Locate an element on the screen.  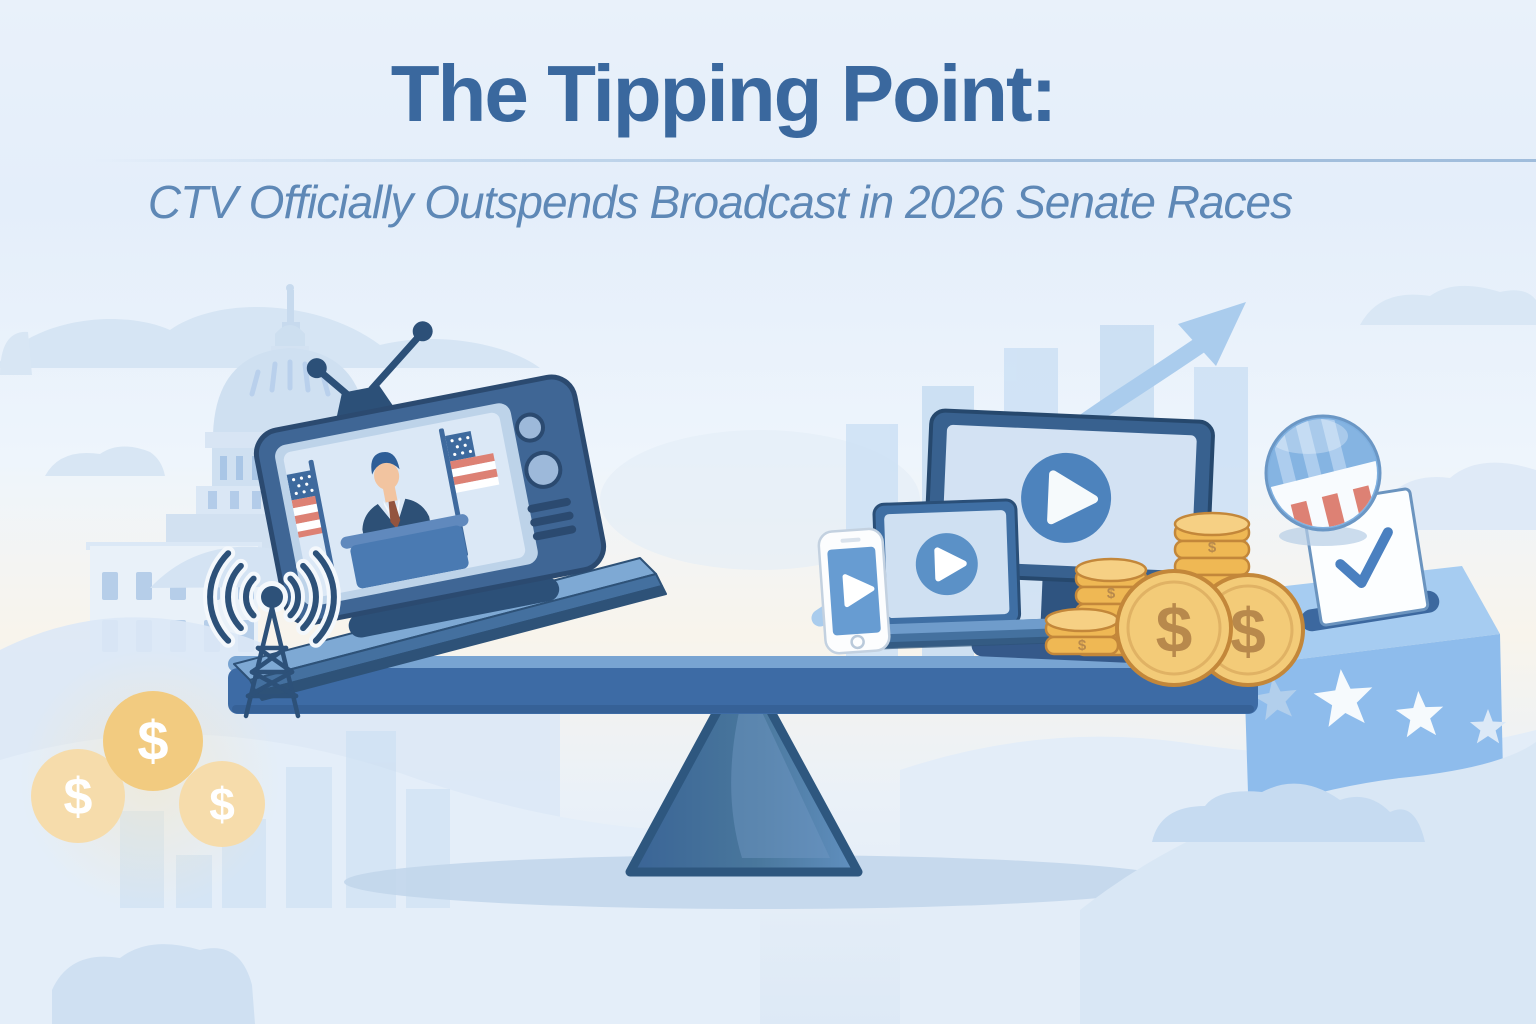
tv-stand is located at coordinates (454, 607).